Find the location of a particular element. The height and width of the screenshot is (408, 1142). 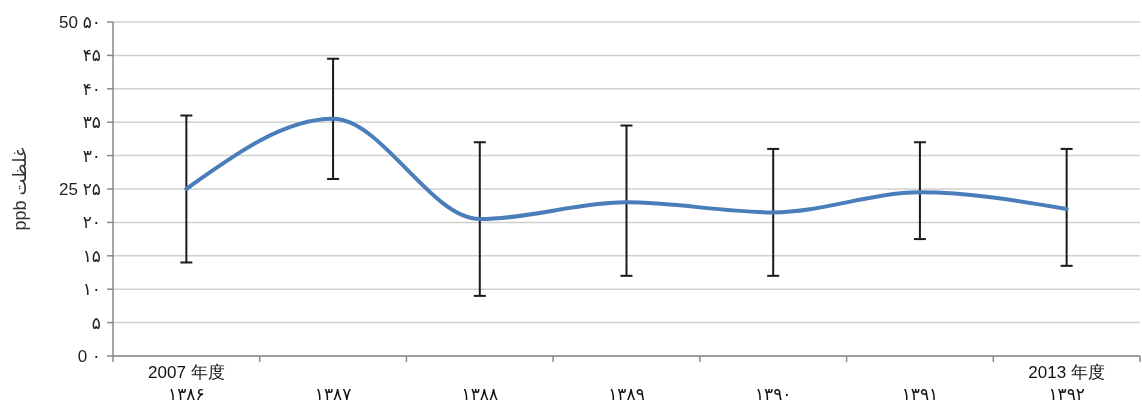

x-tick-label: ۱۳۸۸ is located at coordinates (480, 394).